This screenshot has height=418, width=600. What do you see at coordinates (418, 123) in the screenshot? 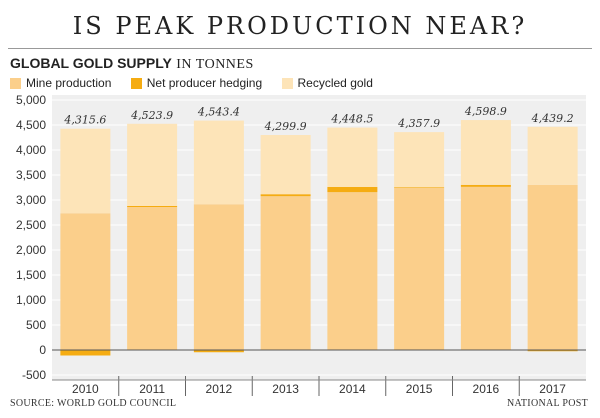
I see `total-label: 4,357.9` at bounding box center [418, 123].